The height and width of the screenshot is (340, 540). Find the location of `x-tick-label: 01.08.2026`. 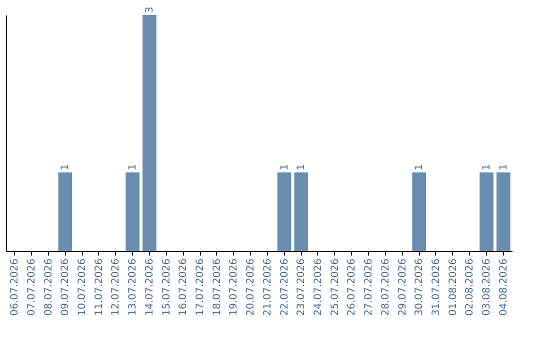

x-tick-label: 01.08.2026 is located at coordinates (453, 287).